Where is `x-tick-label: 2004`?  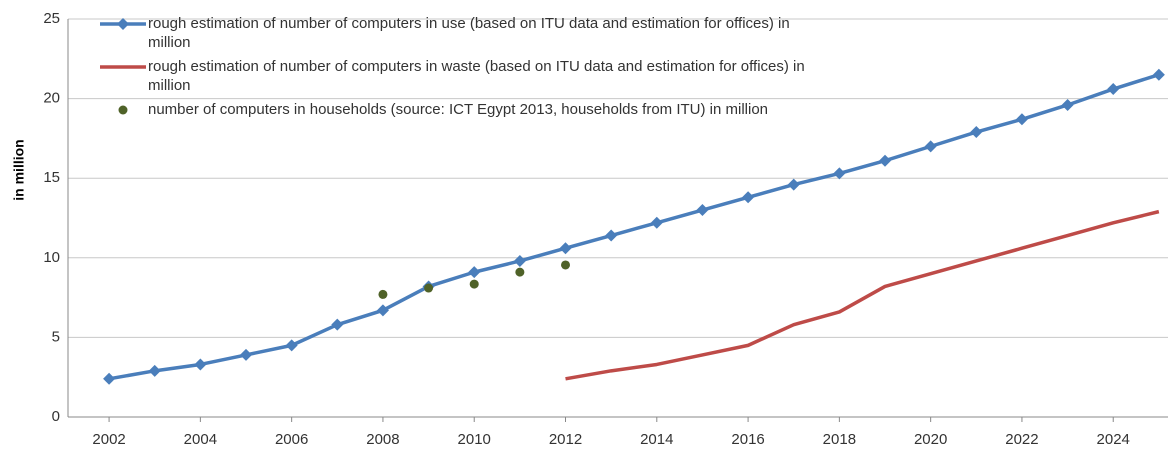 x-tick-label: 2004 is located at coordinates (200, 439).